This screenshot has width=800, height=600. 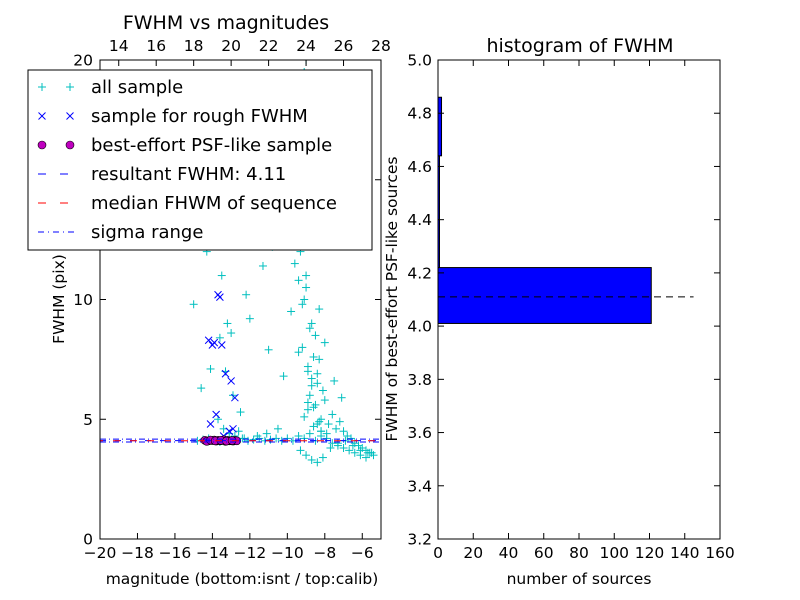 I want to click on legend-label: sigma range, so click(x=147, y=232).